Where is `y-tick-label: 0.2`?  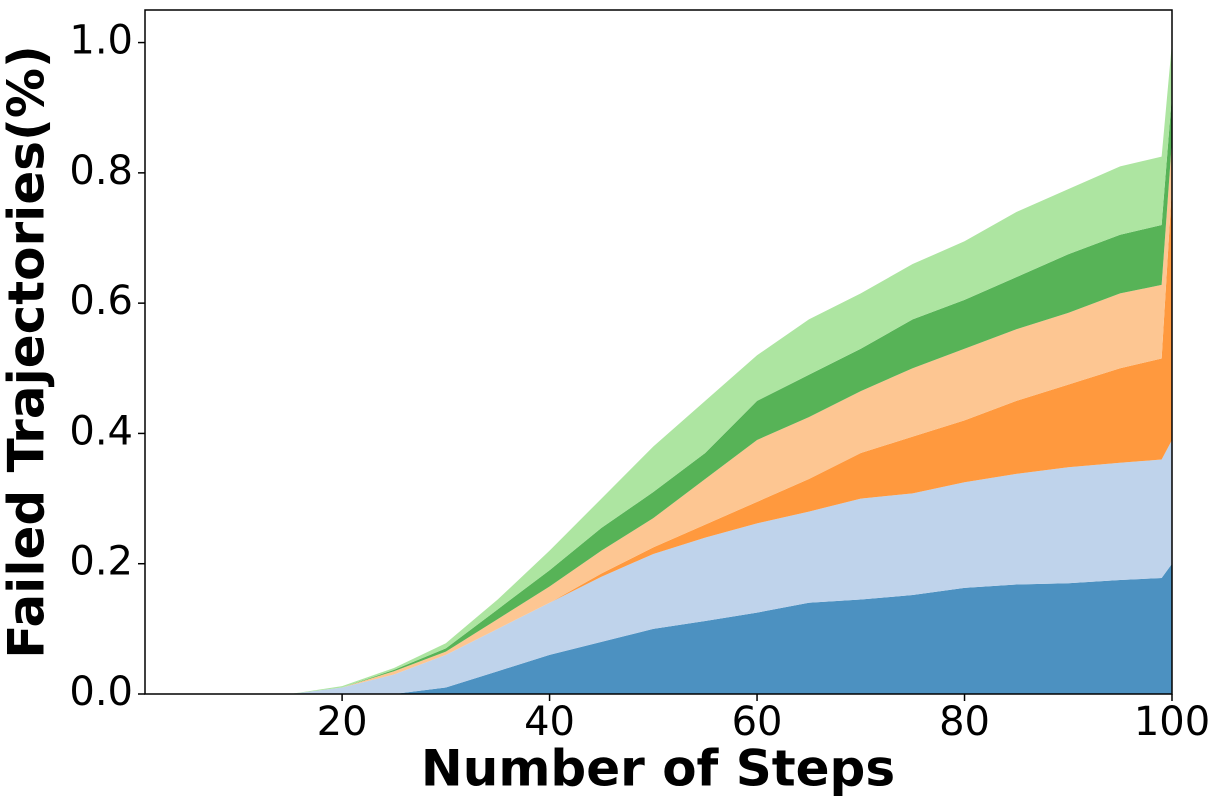
y-tick-label: 0.2 is located at coordinates (101, 562).